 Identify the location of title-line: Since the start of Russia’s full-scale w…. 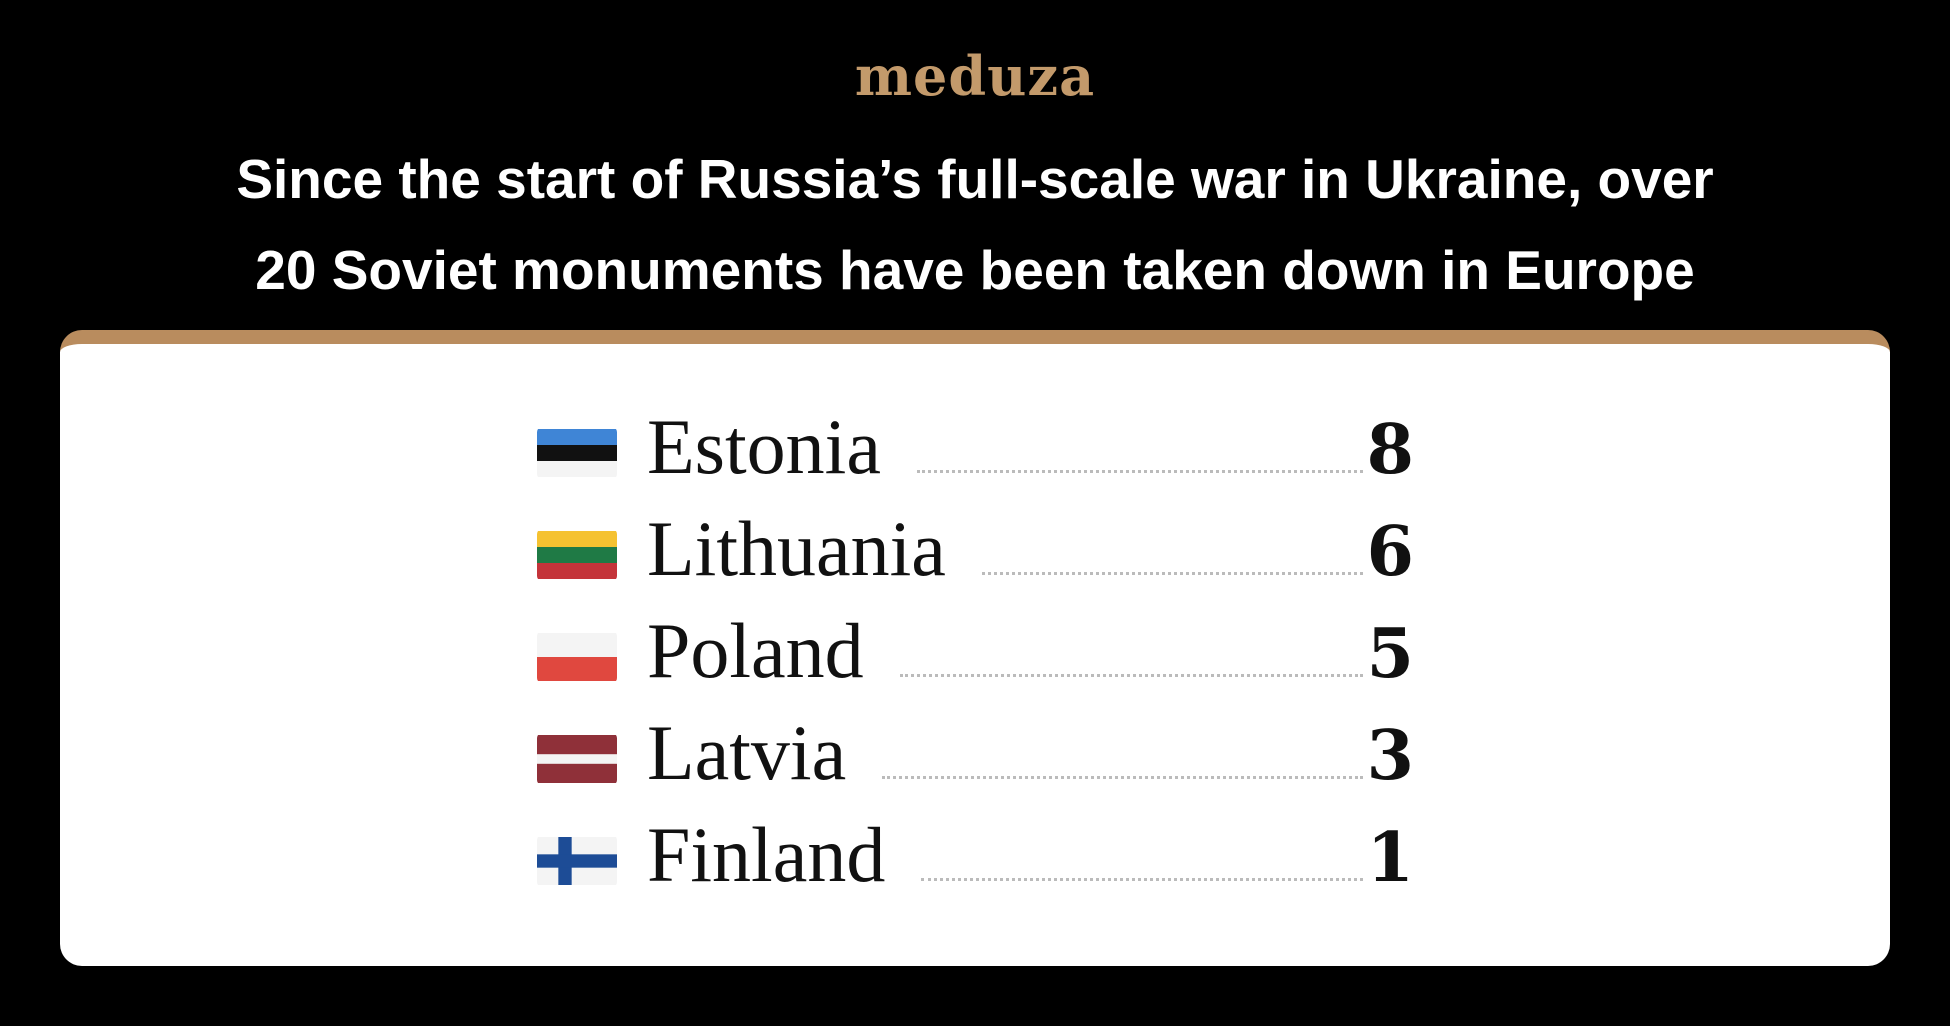
(975, 179).